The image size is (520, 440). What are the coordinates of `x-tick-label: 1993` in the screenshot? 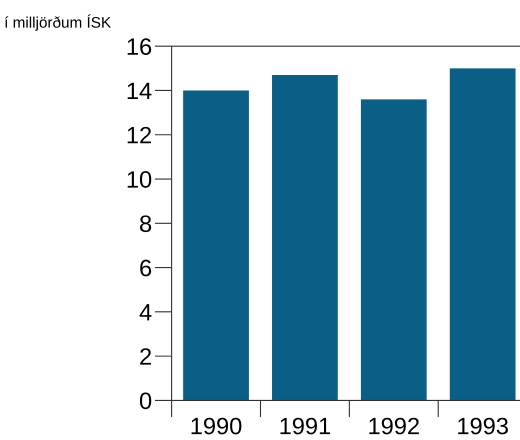 It's located at (483, 426).